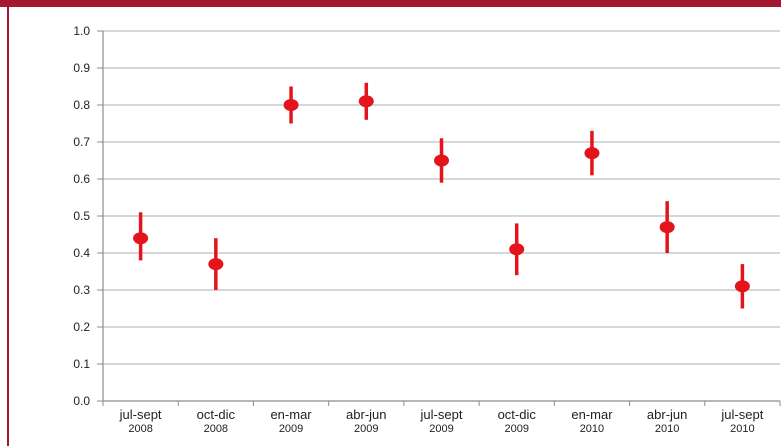 This screenshot has height=446, width=781. Describe the element at coordinates (81, 179) in the screenshot. I see `y-tick-label: 0.6` at that location.